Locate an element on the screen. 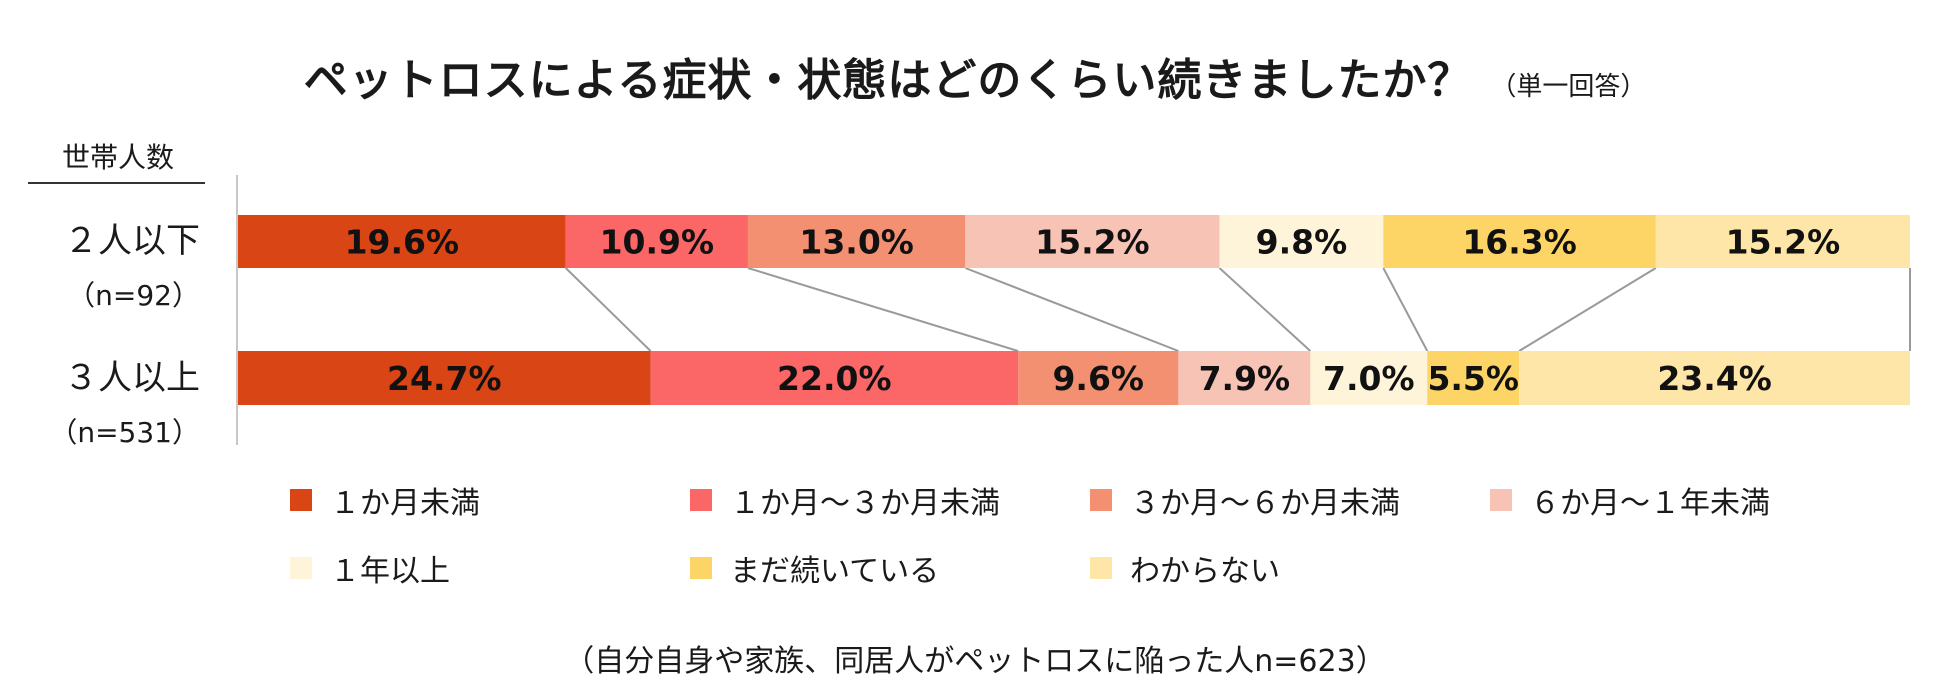 Image resolution: width=1950 pixels, height=685 pixels. bar-r1-s5 is located at coordinates (1473, 378).